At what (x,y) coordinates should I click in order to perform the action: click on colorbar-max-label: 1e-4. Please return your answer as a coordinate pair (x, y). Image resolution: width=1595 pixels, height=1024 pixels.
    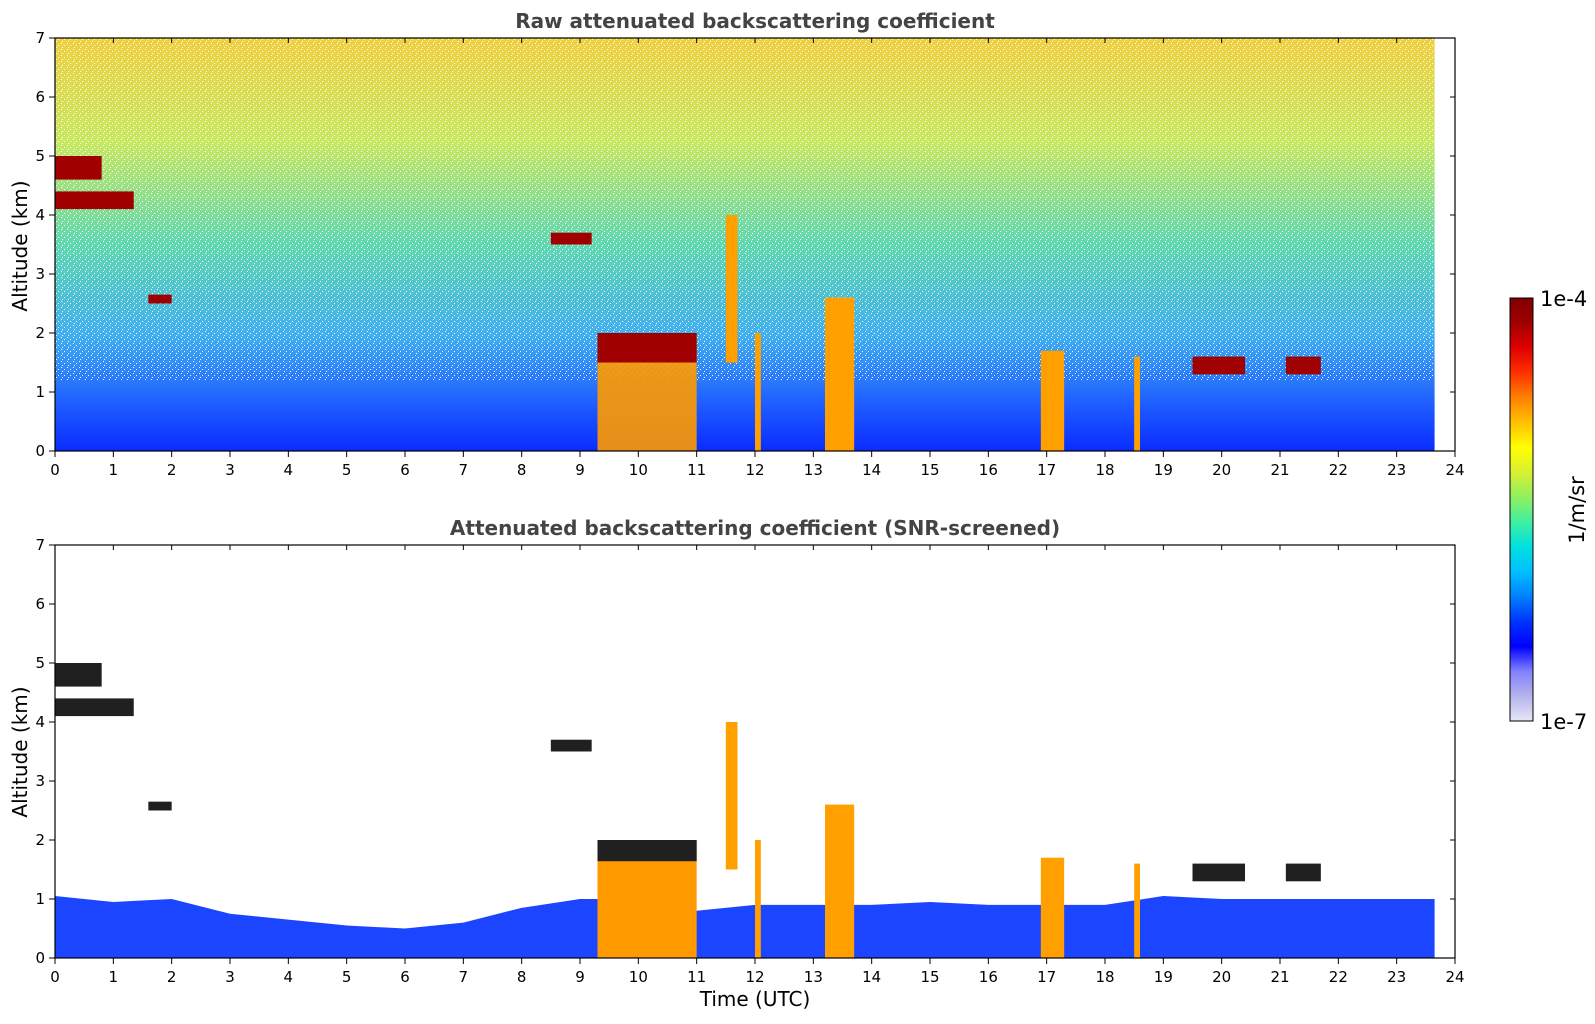
    Looking at the image, I should click on (1563, 299).